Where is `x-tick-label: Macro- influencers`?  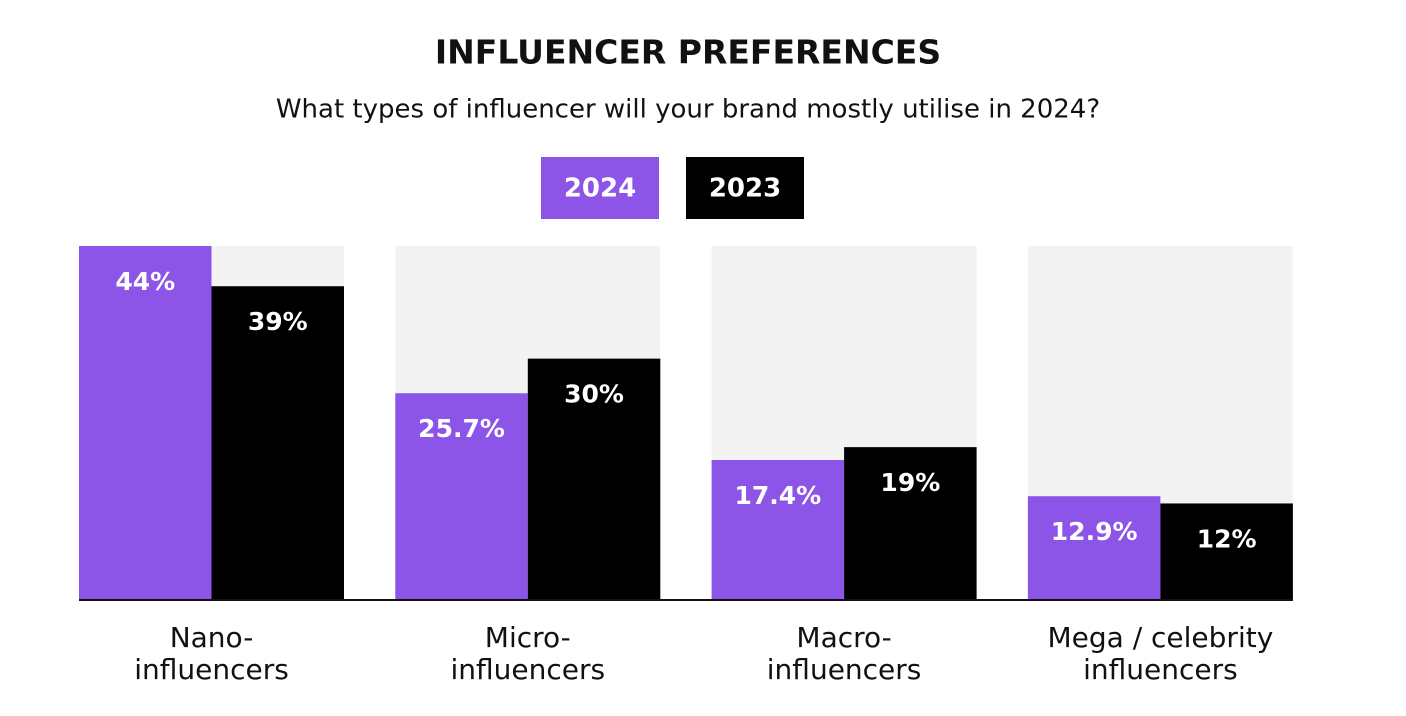 x-tick-label: Macro- influencers is located at coordinates (844, 653).